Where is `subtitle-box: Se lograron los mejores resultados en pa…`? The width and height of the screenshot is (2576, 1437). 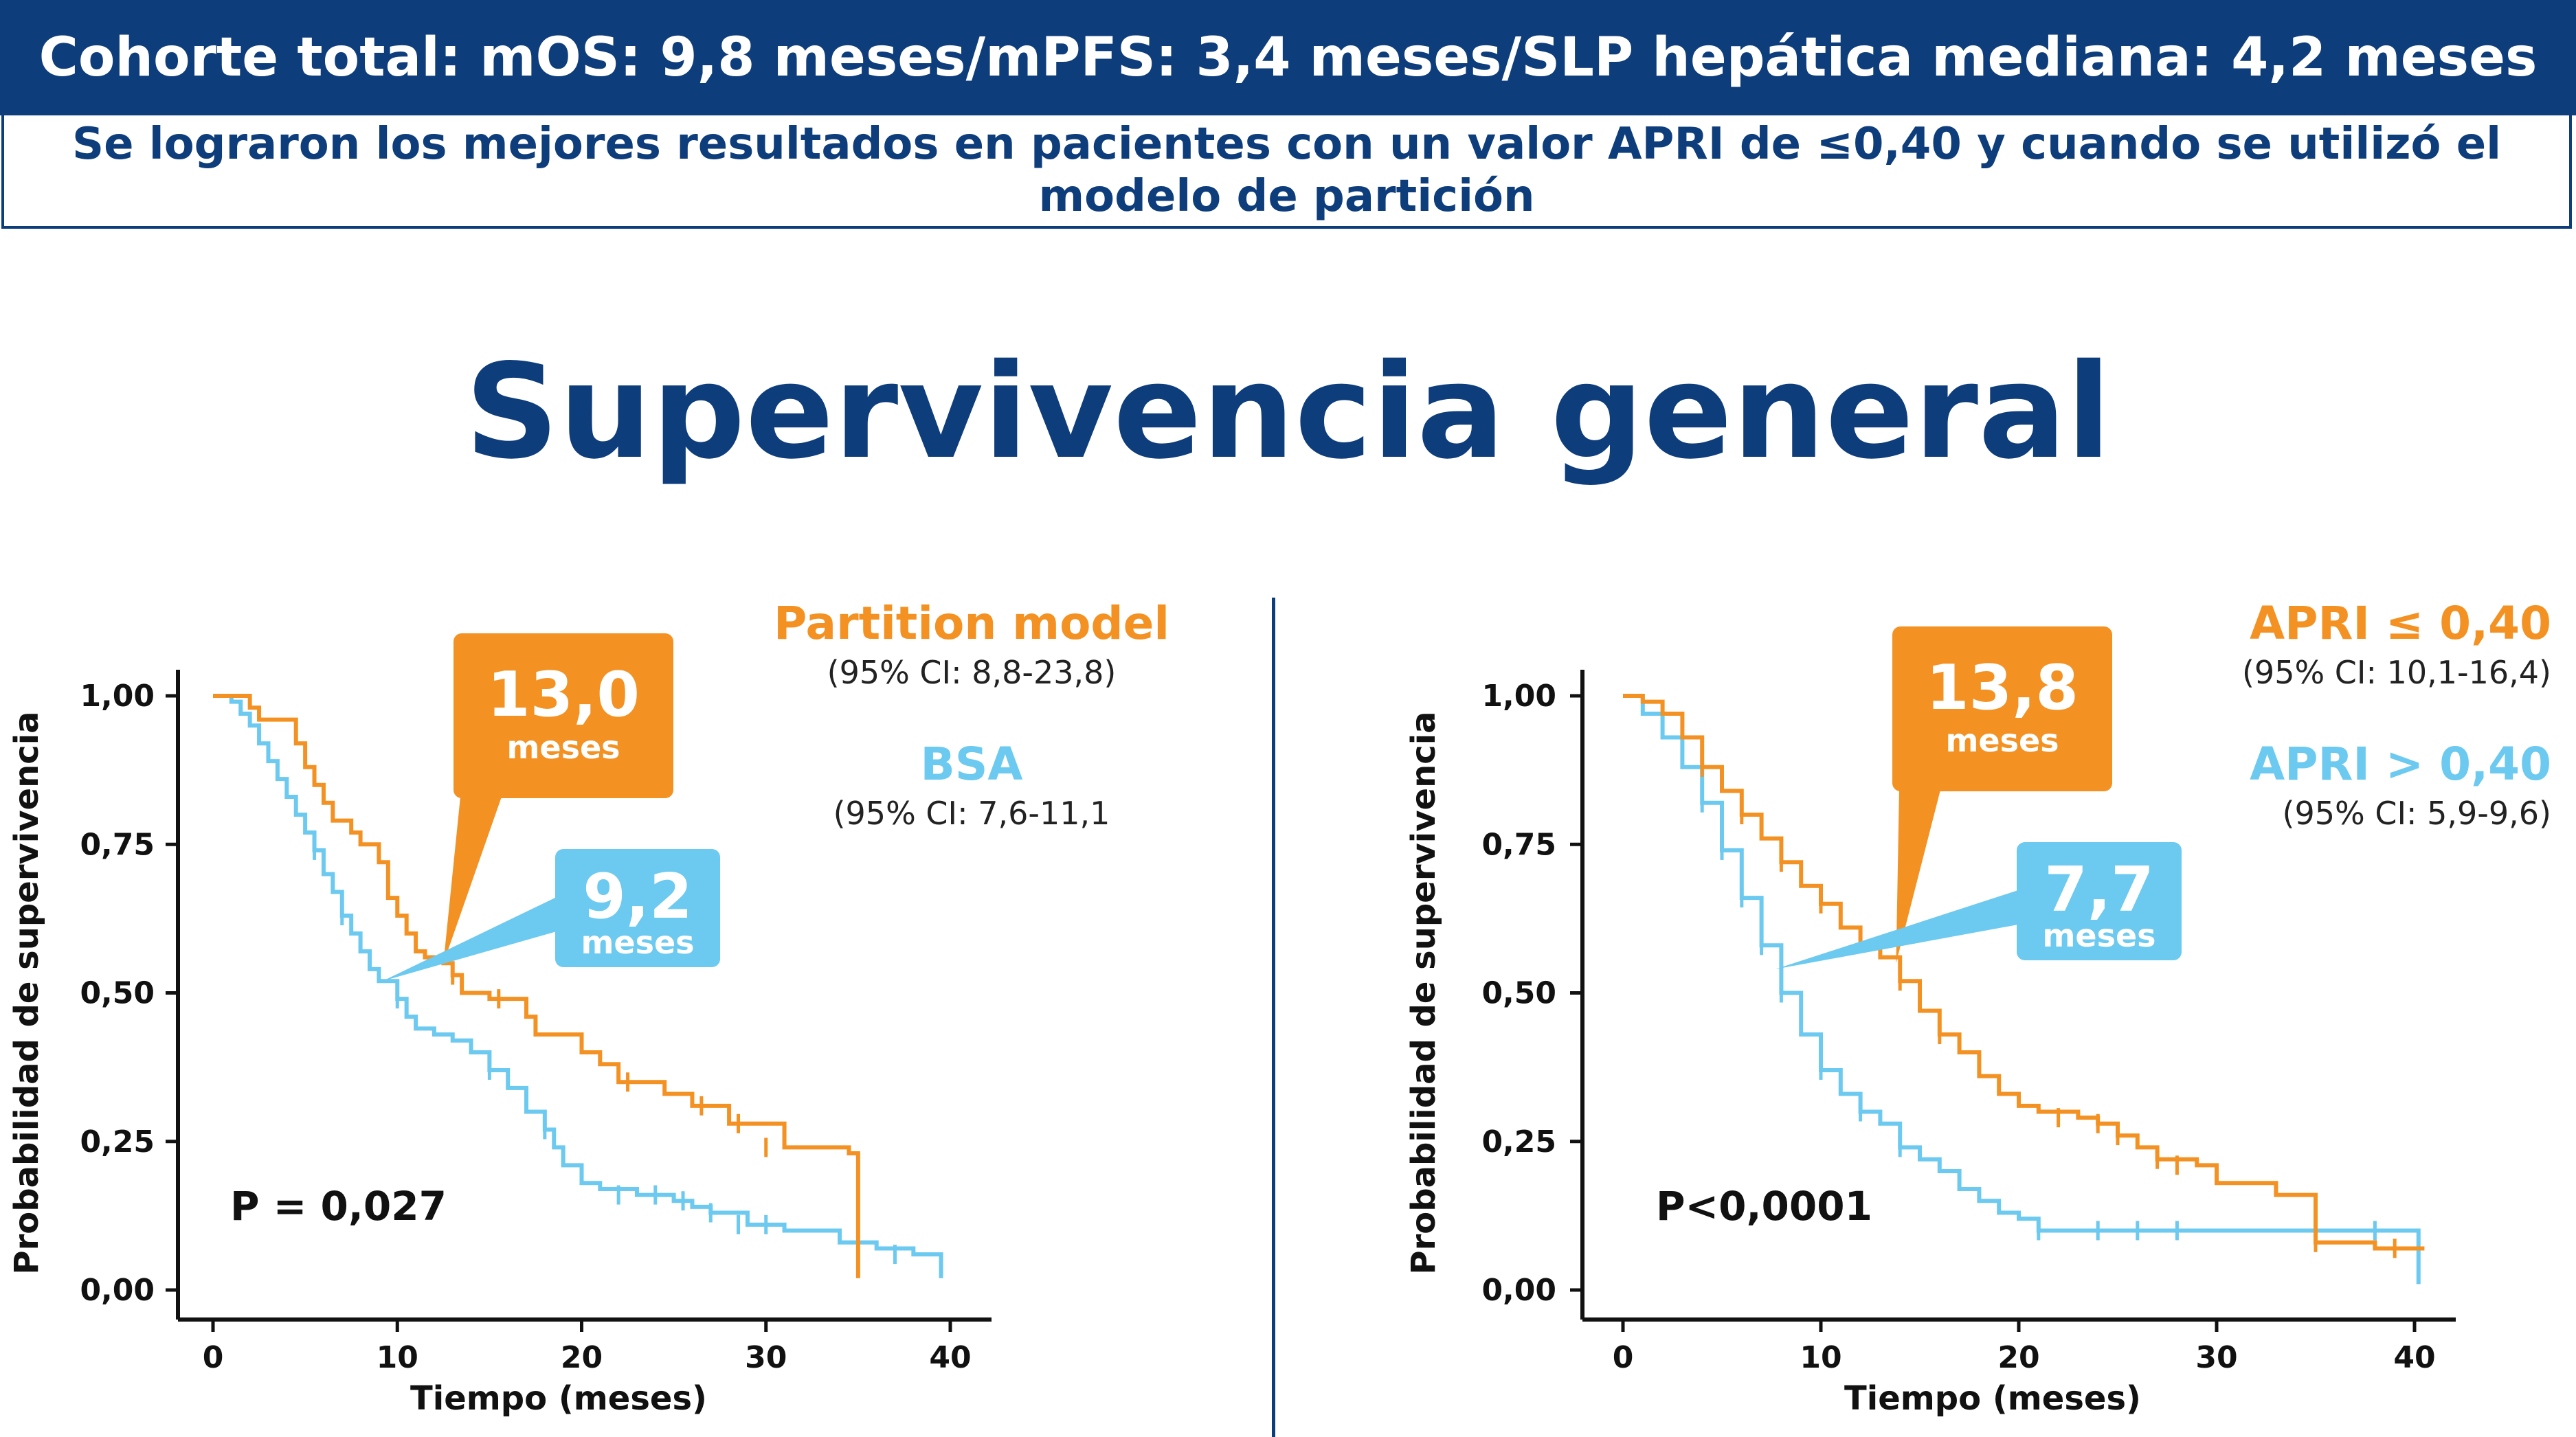 subtitle-box: Se lograron los mejores resultados en pa… is located at coordinates (1286, 172).